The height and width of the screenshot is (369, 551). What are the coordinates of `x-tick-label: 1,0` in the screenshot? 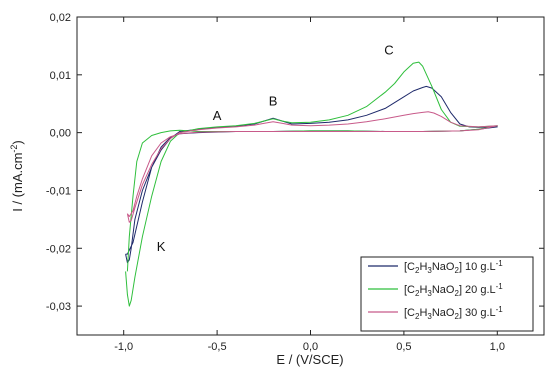 It's located at (497, 347).